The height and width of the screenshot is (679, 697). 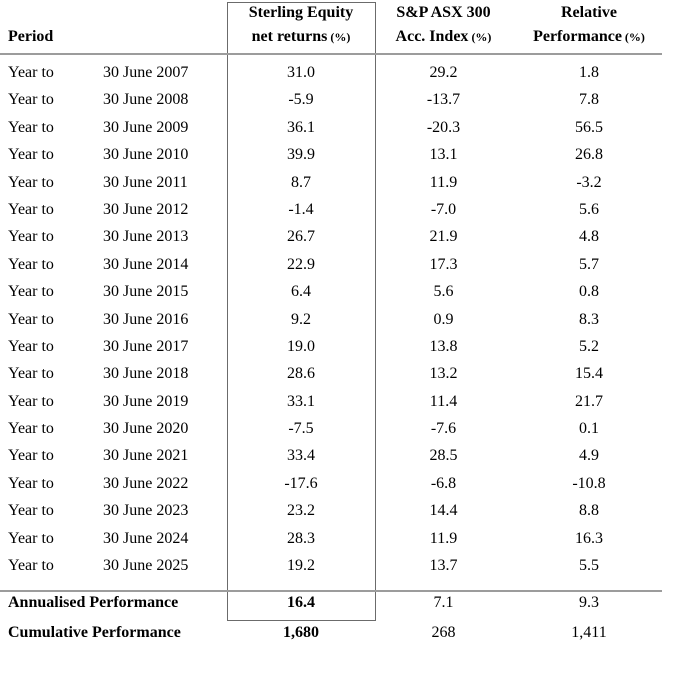 What do you see at coordinates (146, 319) in the screenshot?
I see `period-date: 30 June 2016` at bounding box center [146, 319].